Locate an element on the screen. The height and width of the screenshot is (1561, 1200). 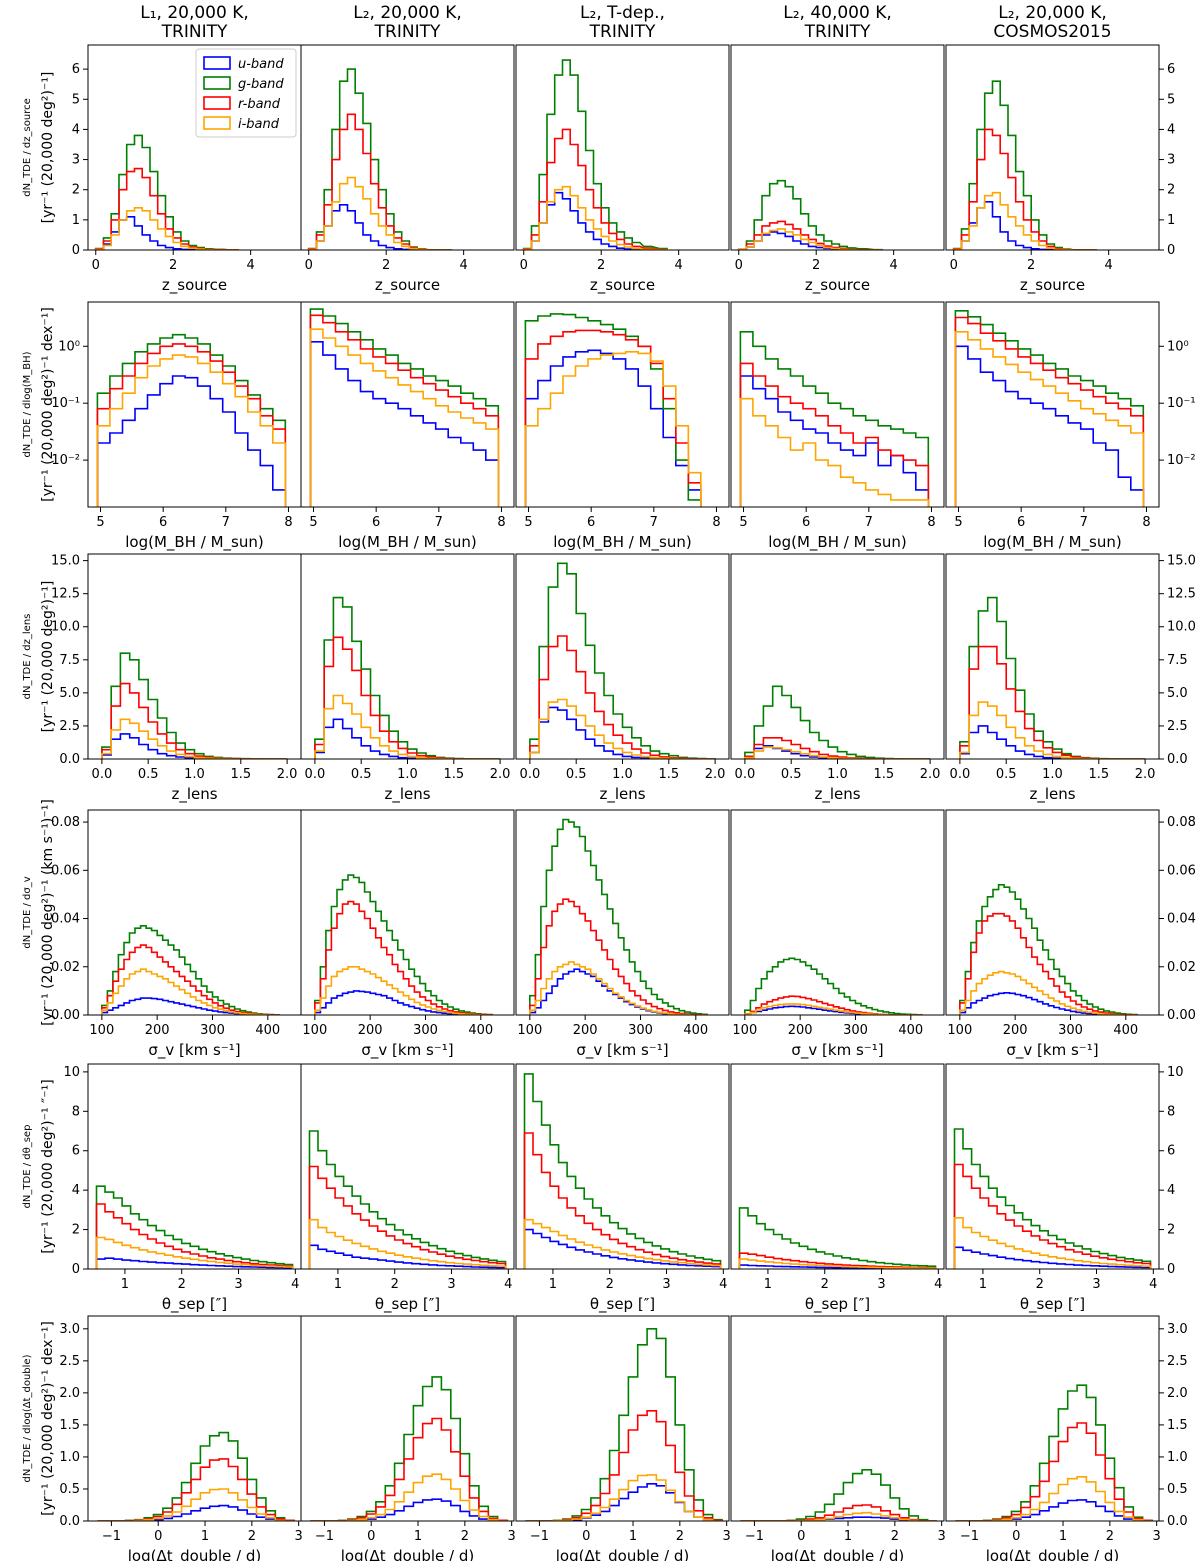
y-tick-label: 0.06 is located at coordinates (65, 870).